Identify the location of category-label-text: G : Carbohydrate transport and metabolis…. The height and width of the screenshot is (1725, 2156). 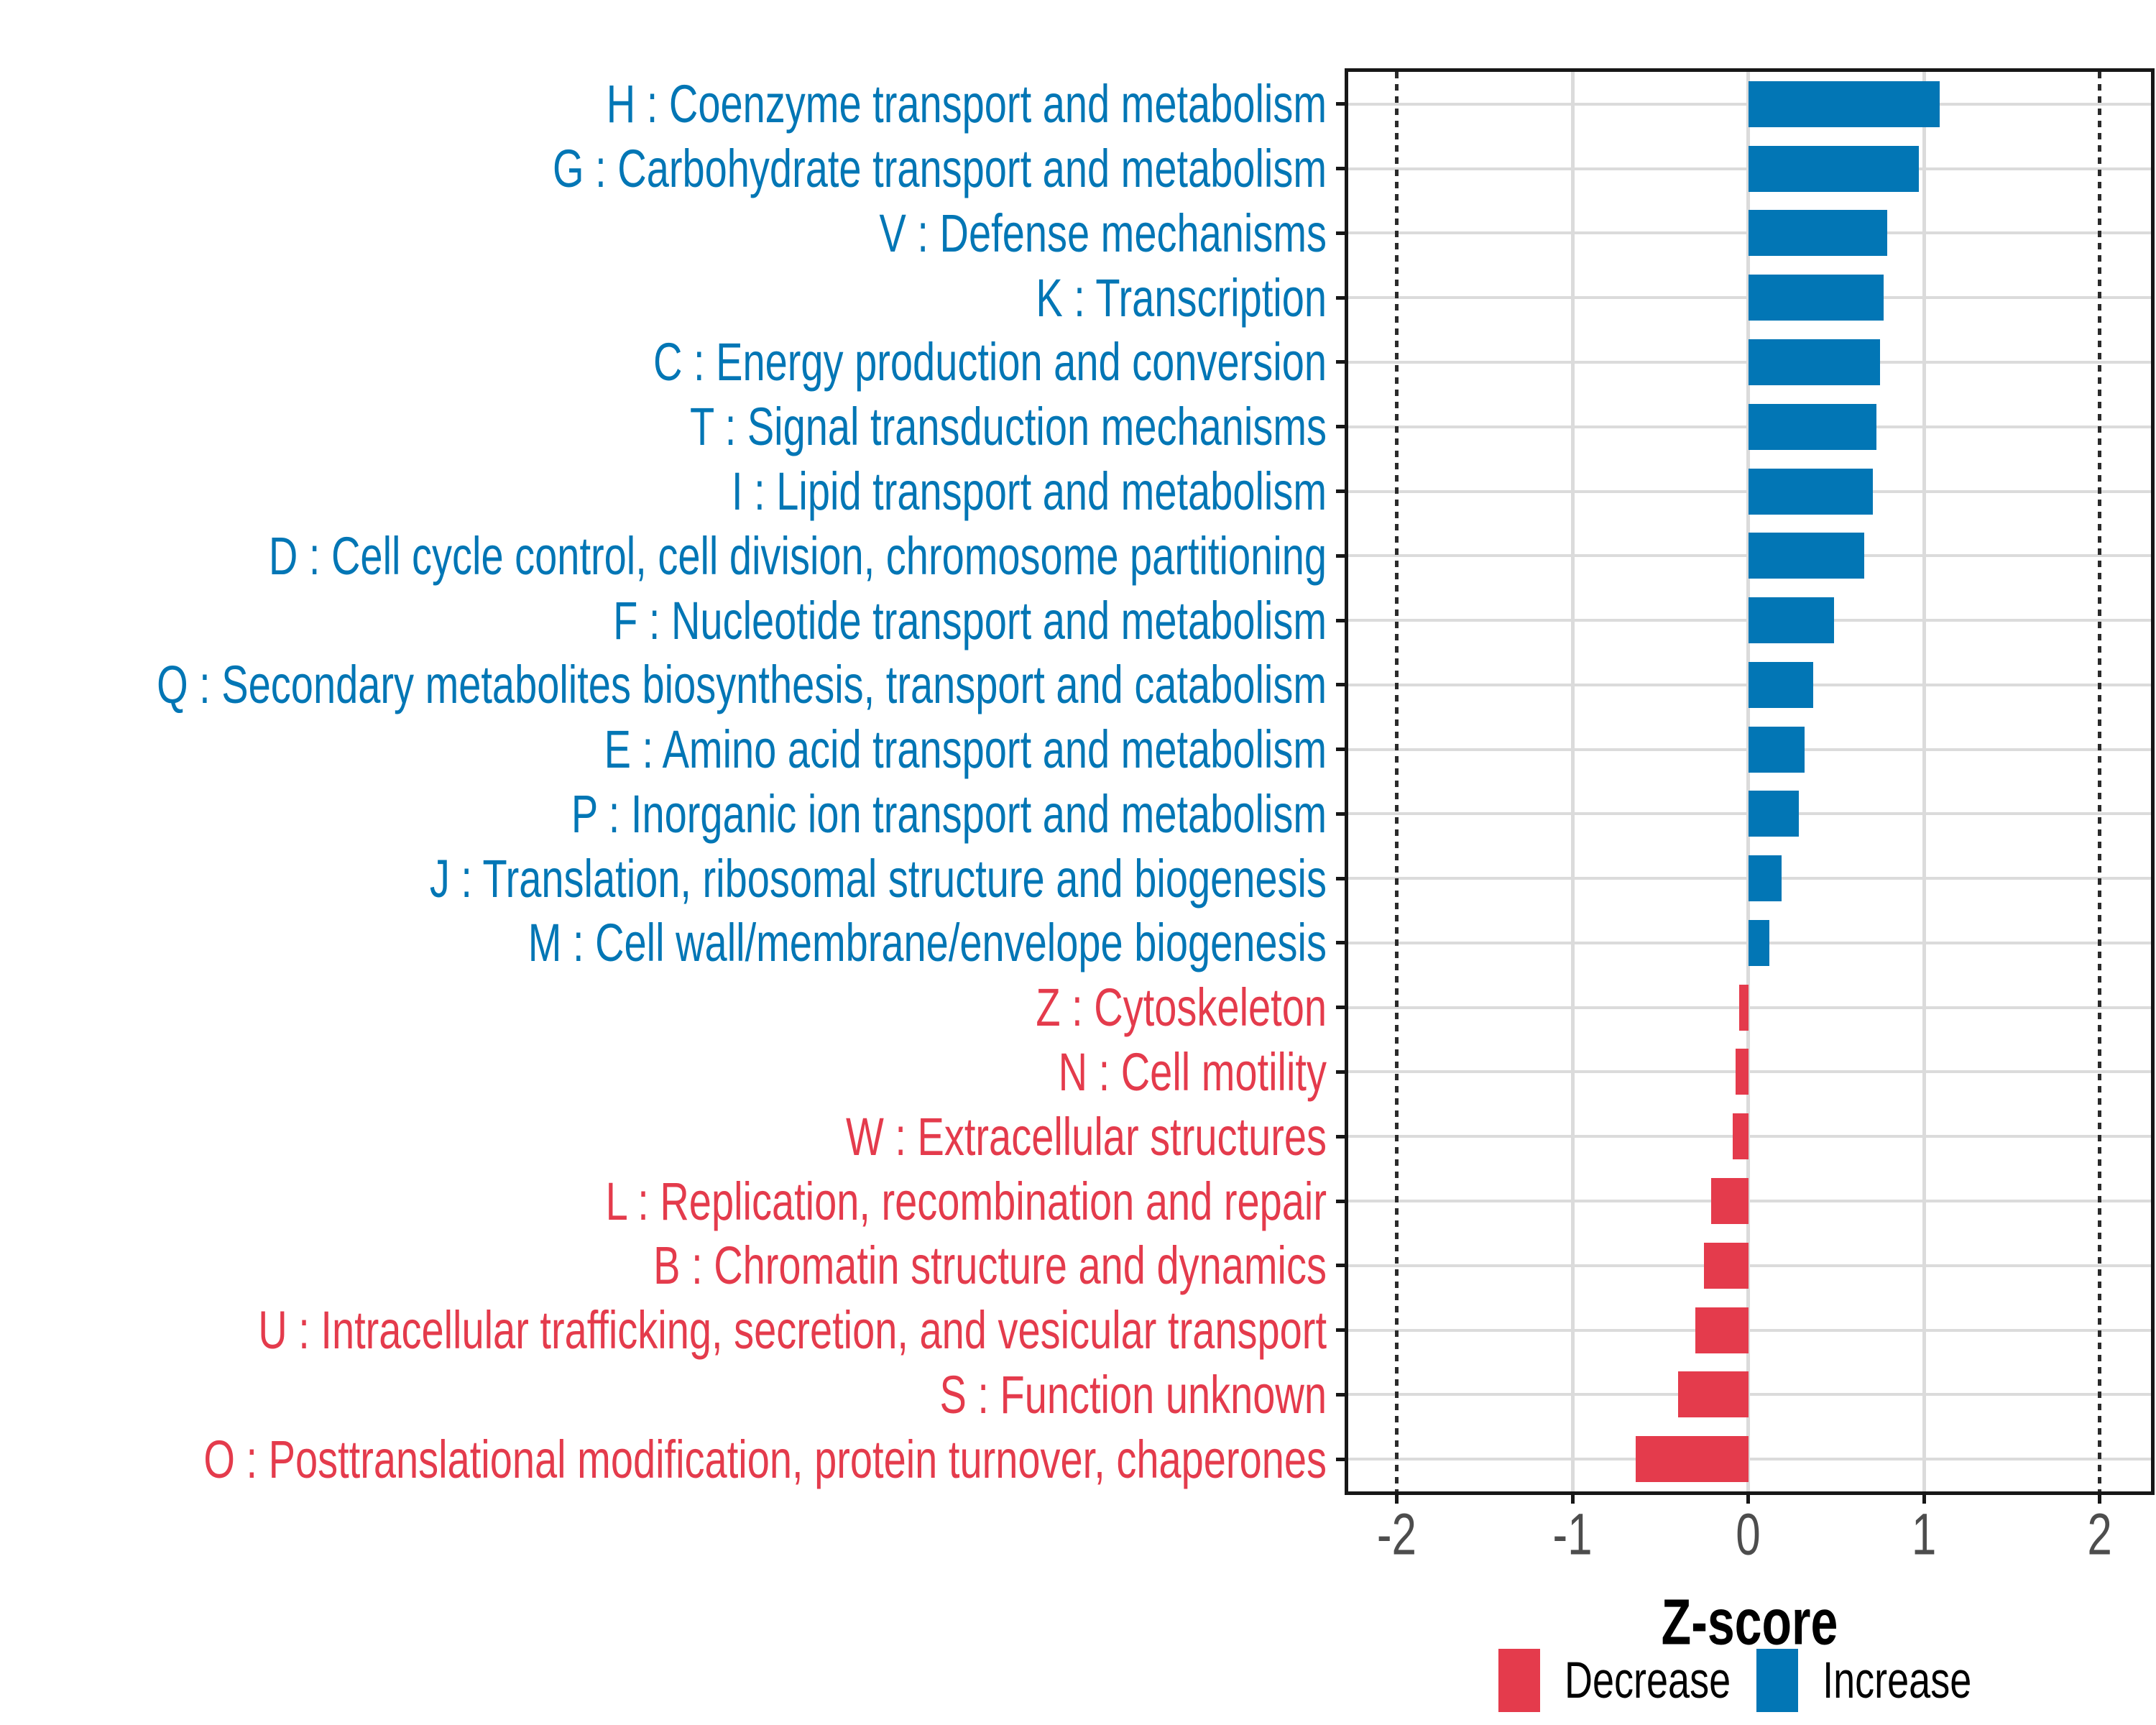
(940, 169).